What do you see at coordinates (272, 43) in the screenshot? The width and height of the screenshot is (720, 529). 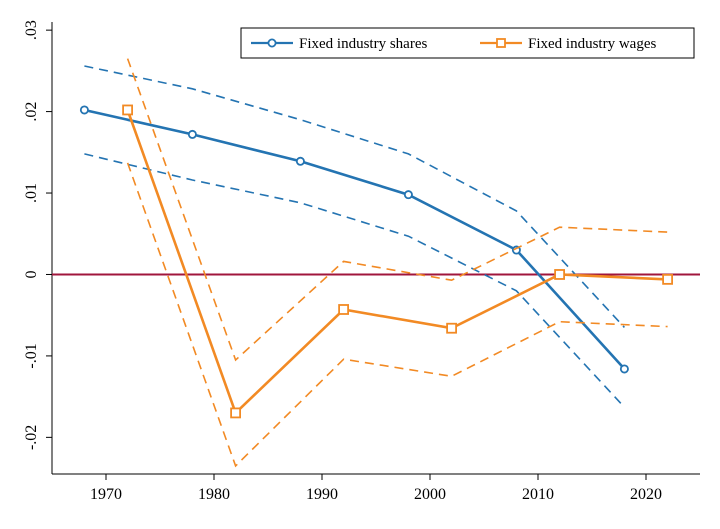 I see `legend-marker-shares` at bounding box center [272, 43].